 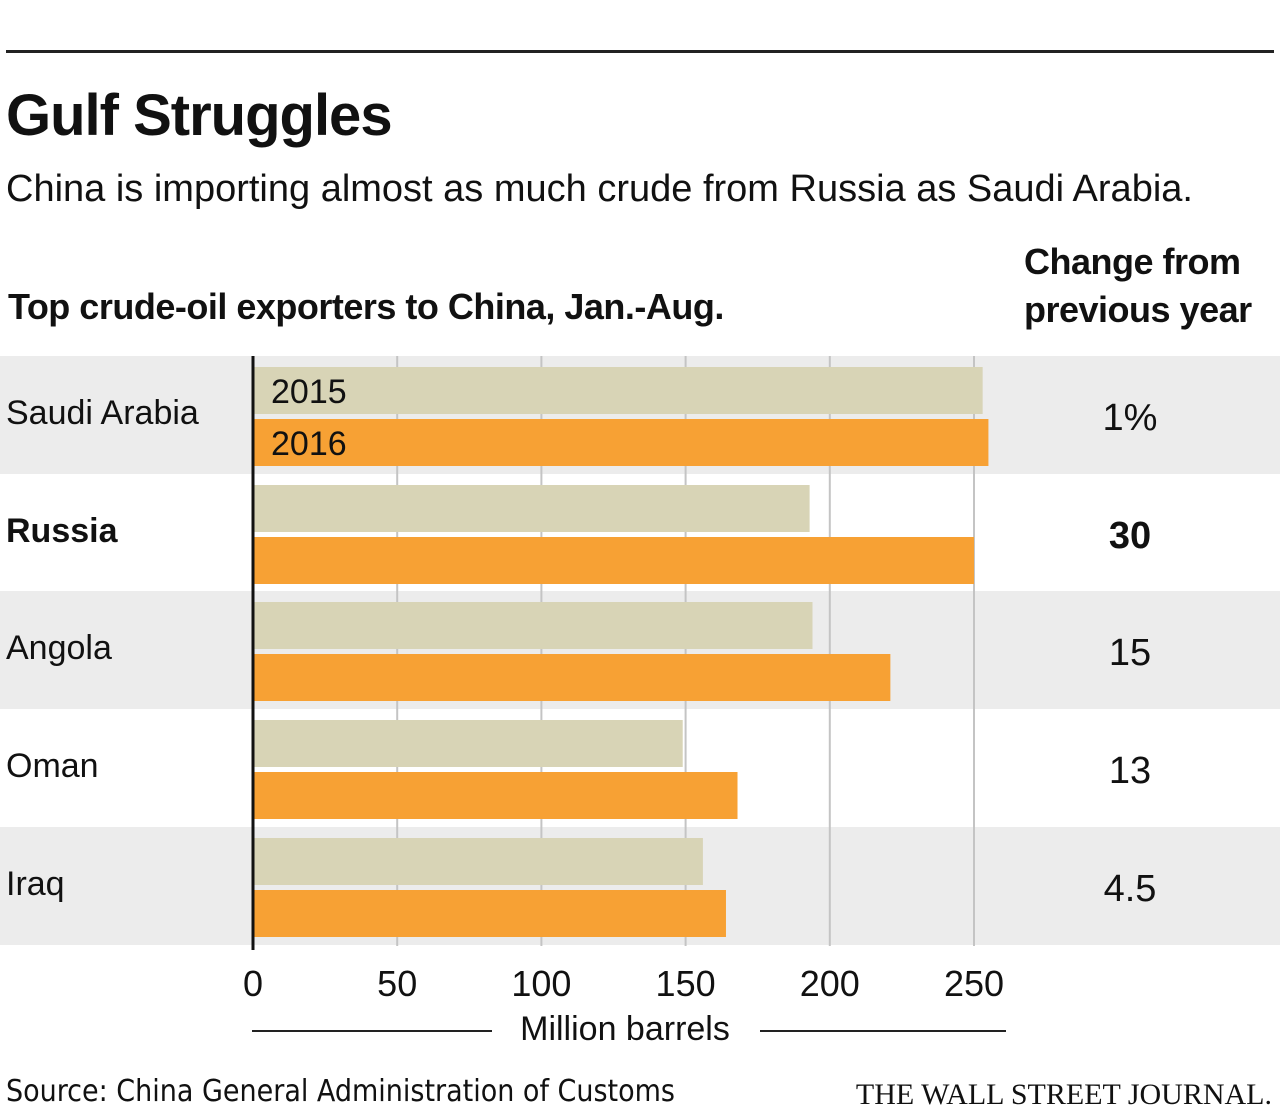 What do you see at coordinates (1132, 261) in the screenshot?
I see `change-heading-line1: Change from` at bounding box center [1132, 261].